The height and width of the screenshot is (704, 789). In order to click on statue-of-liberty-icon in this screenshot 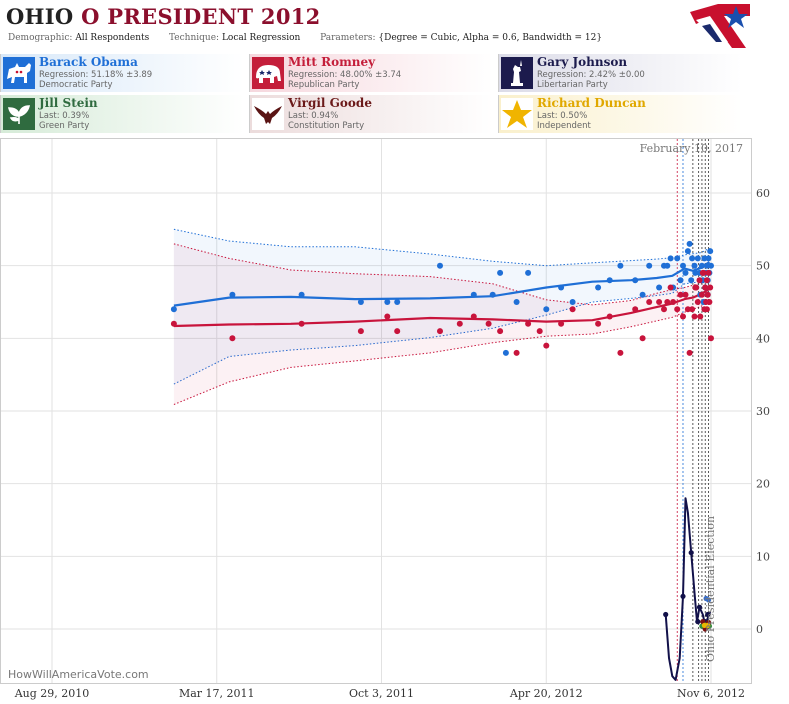, I will do `click(517, 73)`.